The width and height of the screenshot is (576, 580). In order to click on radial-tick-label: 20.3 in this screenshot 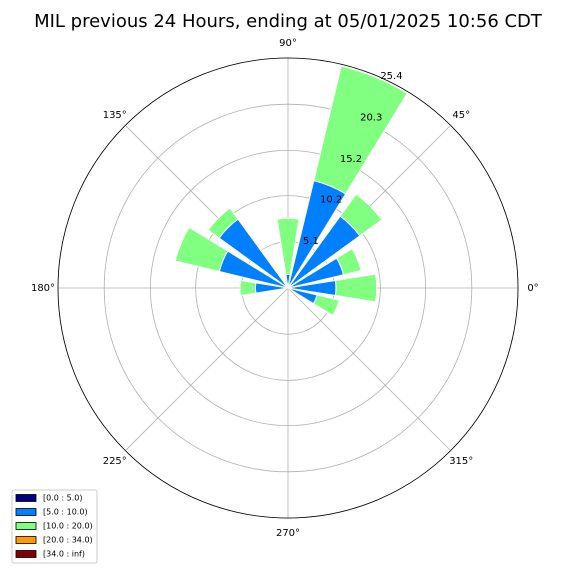, I will do `click(371, 117)`.